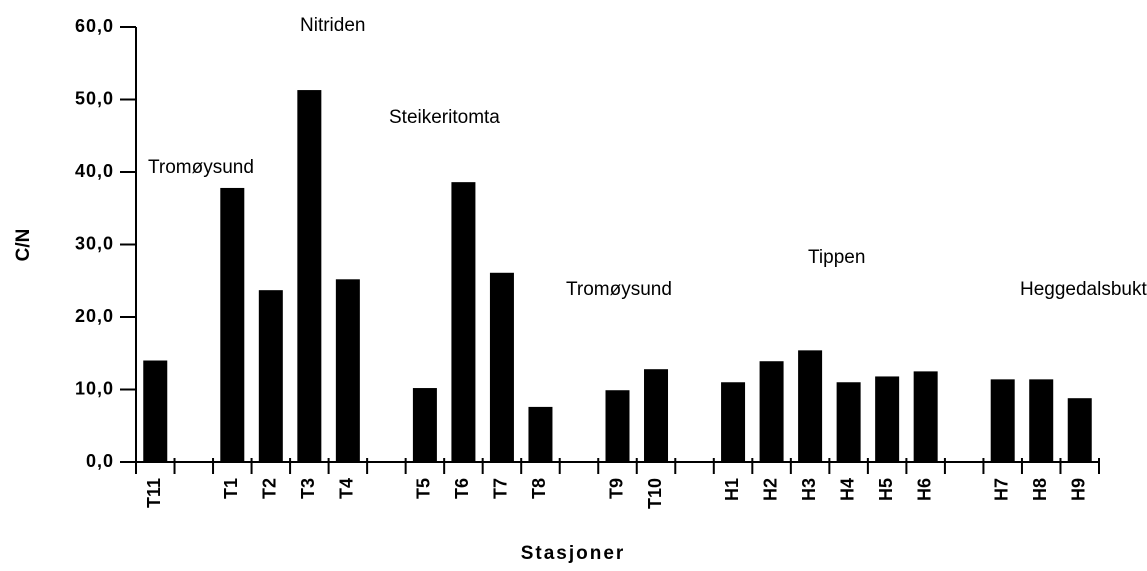  Describe the element at coordinates (886, 489) in the screenshot. I see `x-tick-label: H5` at that location.